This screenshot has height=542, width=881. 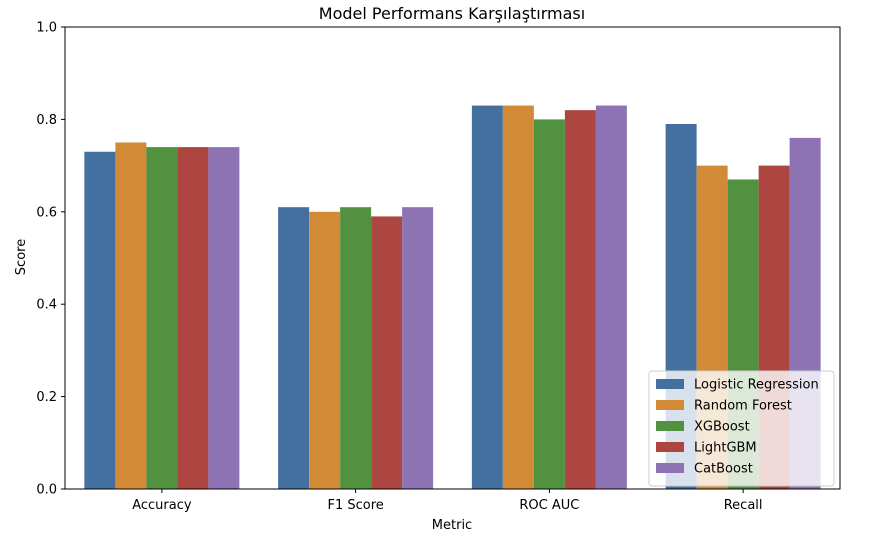 What do you see at coordinates (325, 350) in the screenshot?
I see `bar-random-forest-f1-score` at bounding box center [325, 350].